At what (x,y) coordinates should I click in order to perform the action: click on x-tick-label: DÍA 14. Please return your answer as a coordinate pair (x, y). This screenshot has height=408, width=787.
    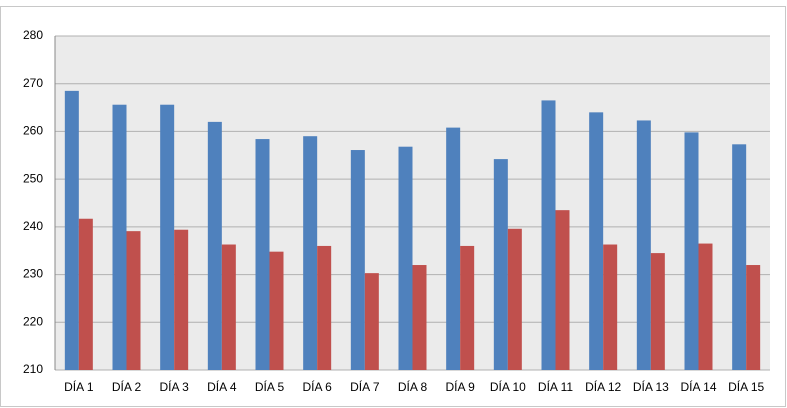
    Looking at the image, I should click on (698, 386).